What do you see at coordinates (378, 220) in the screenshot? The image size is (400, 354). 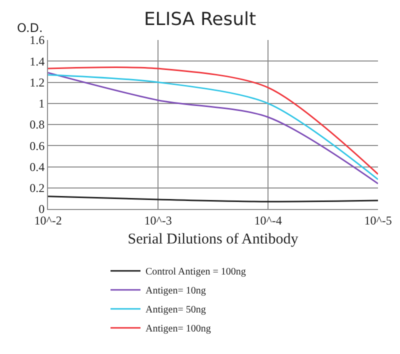 I see `x-tick-label: 10^-5` at bounding box center [378, 220].